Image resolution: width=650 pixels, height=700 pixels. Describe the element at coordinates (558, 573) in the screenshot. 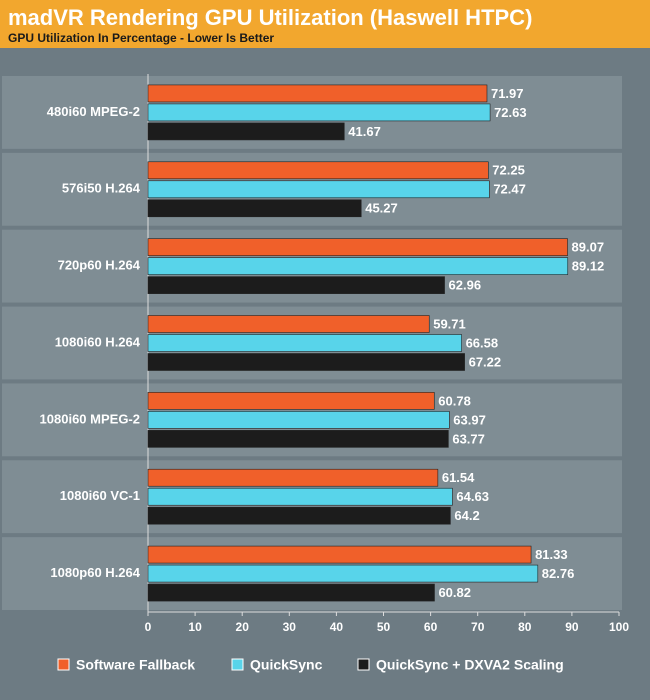

I see `value-label: 82.76` at that location.